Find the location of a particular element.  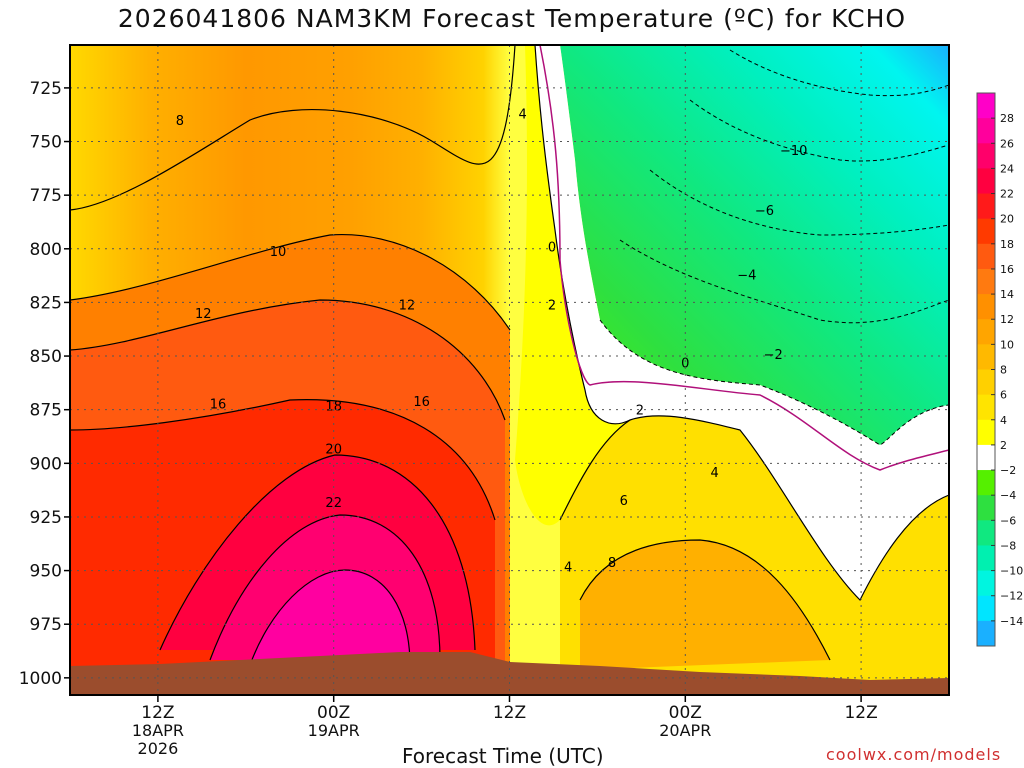

colorbar-label: 24 is located at coordinates (1007, 168).